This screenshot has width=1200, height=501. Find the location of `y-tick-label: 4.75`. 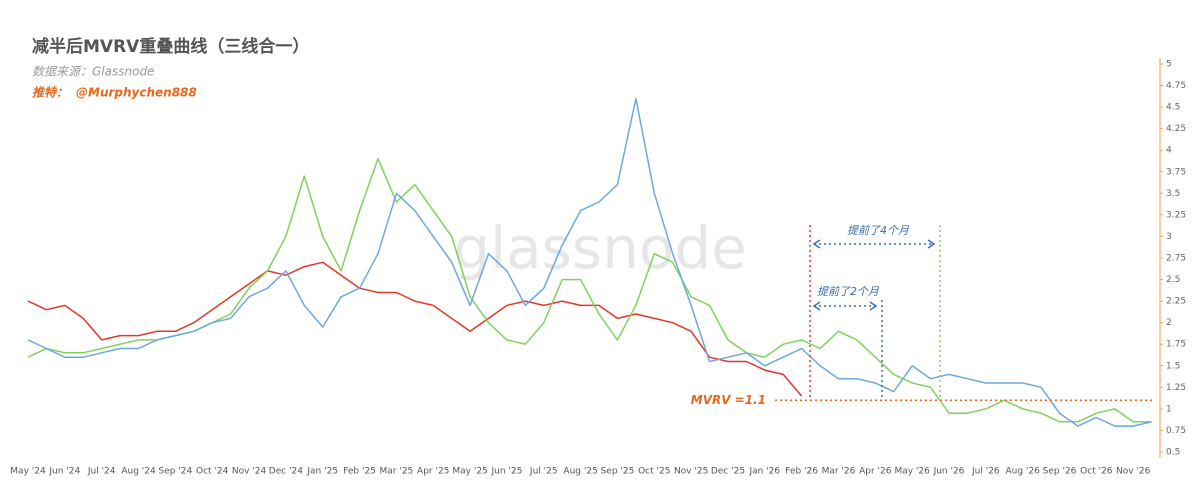

y-tick-label: 4.75 is located at coordinates (1176, 86).